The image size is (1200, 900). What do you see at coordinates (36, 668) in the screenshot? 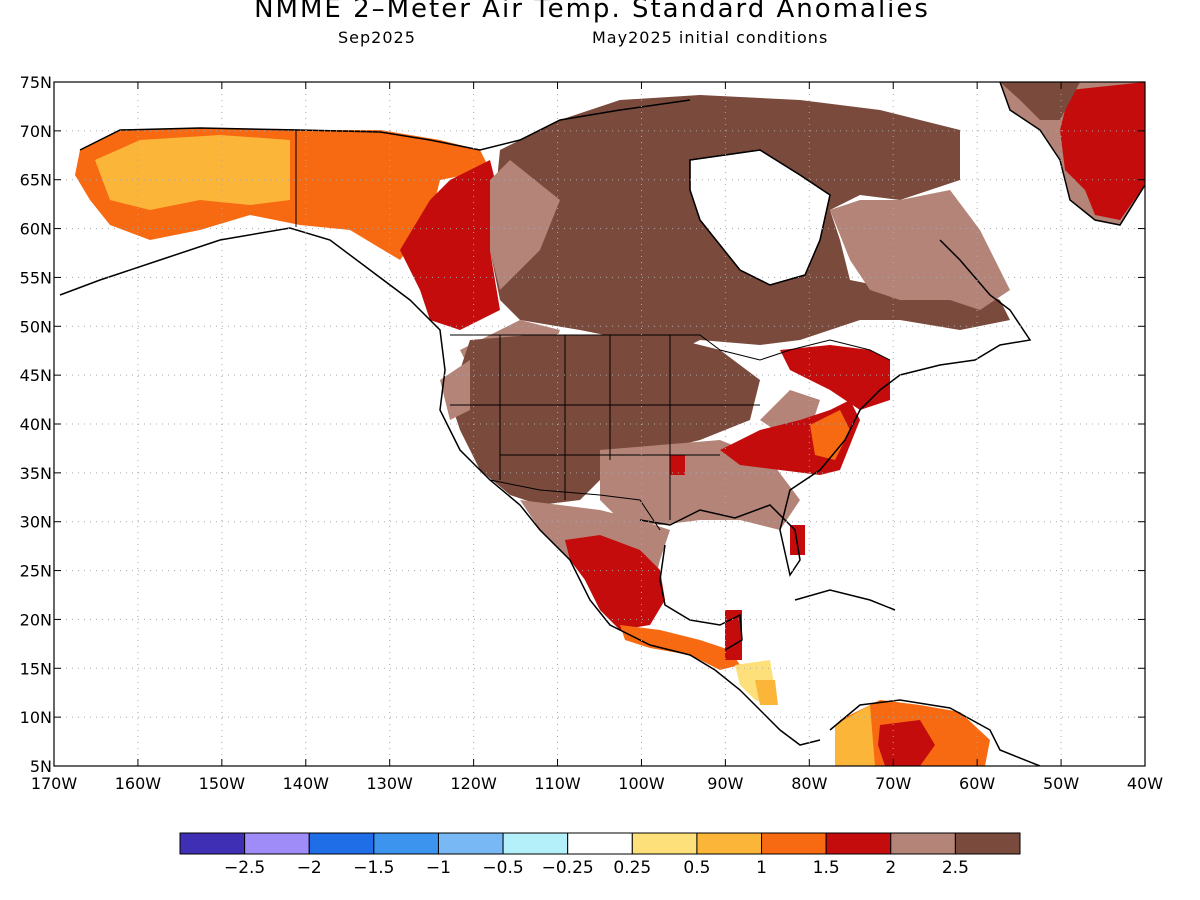
I see `lat-label: 15N` at bounding box center [36, 668].